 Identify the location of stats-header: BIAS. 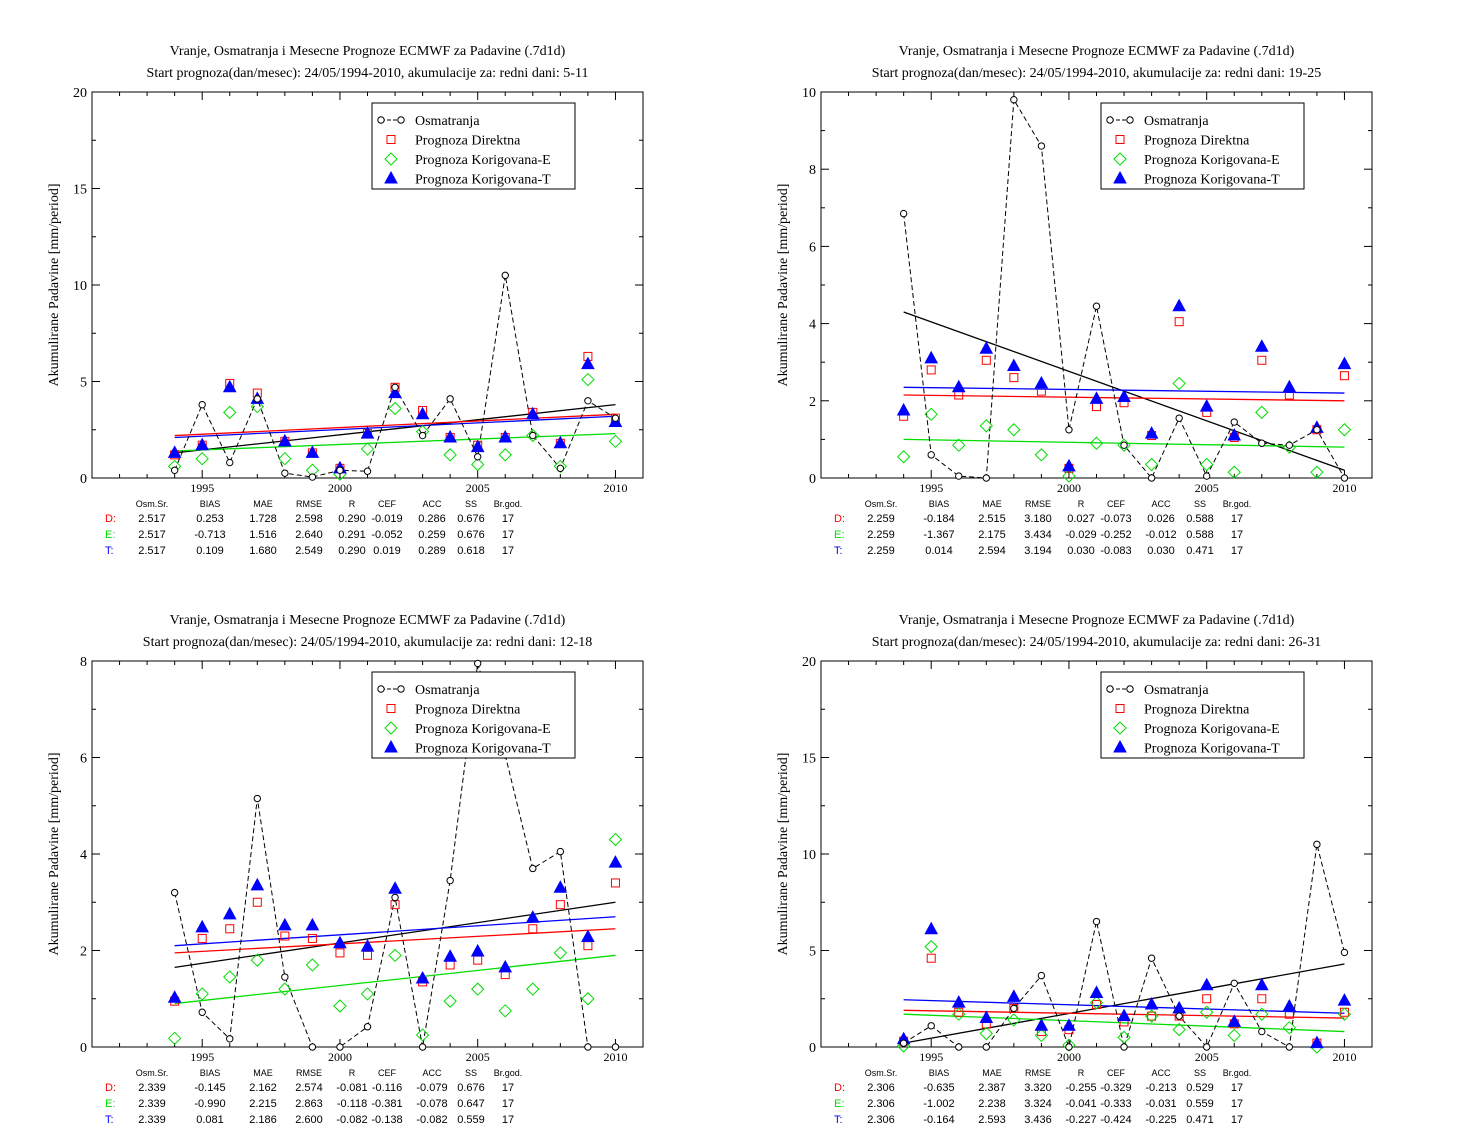
(210, 504).